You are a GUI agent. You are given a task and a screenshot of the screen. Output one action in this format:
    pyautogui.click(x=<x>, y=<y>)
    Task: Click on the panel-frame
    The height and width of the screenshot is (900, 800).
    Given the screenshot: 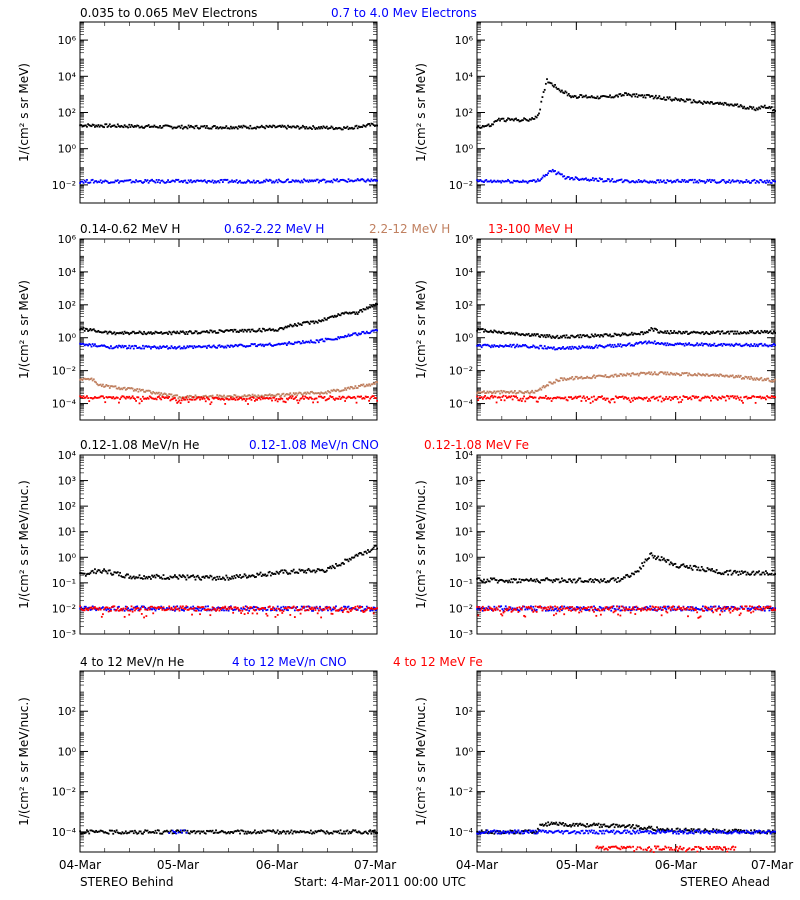 What is the action you would take?
    pyautogui.click(x=626, y=112)
    